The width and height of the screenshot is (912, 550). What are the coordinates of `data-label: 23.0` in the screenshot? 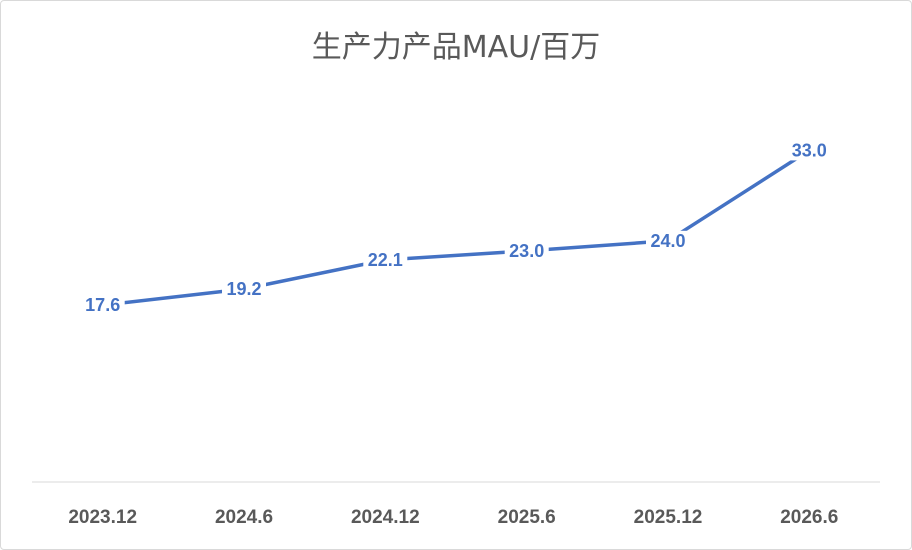 It's located at (526, 251).